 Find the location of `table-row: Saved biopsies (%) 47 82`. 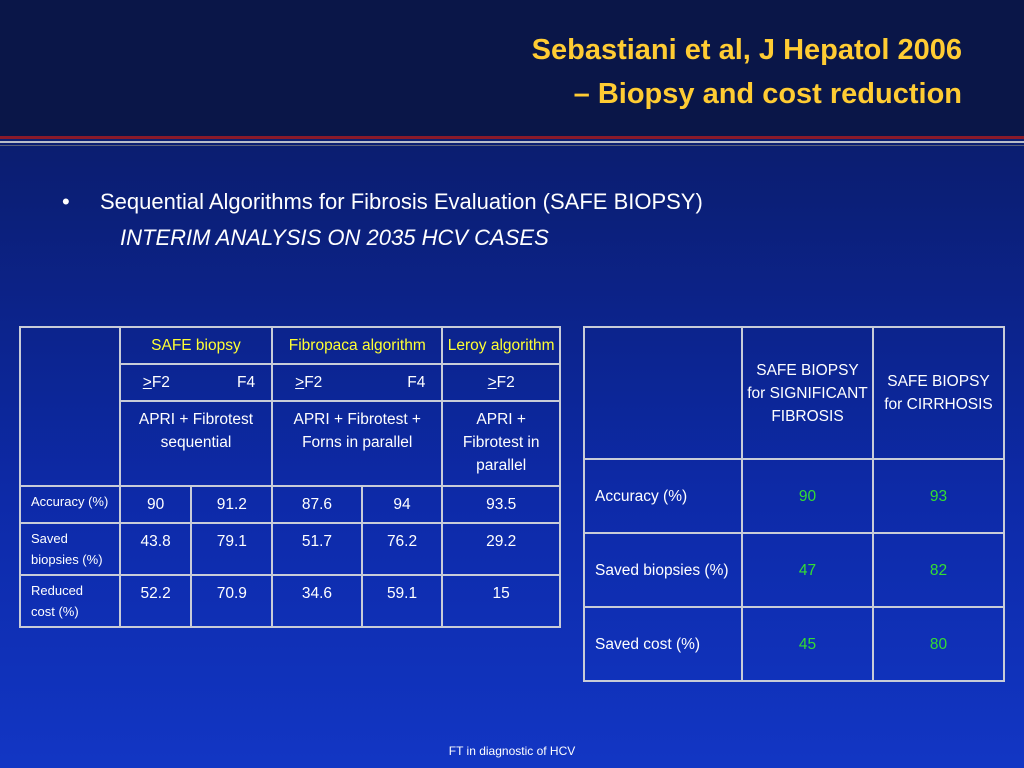

table-row: Saved biopsies (%) 47 82 is located at coordinates (794, 570).